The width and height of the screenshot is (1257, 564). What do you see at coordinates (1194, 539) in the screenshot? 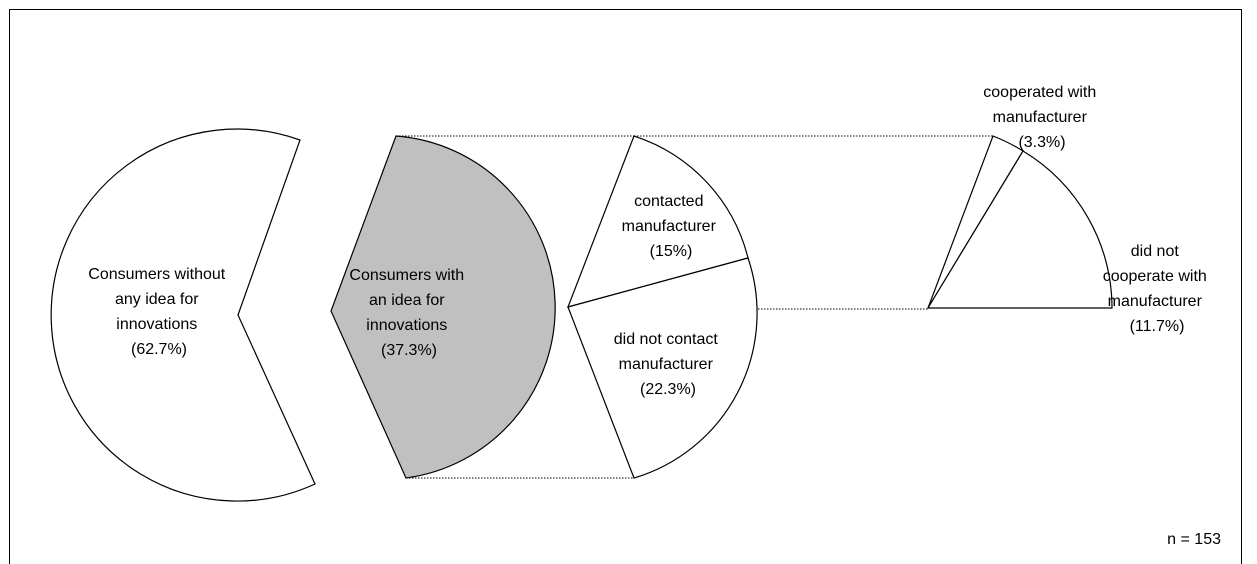
I see `sample-size-label: n = 153` at bounding box center [1194, 539].